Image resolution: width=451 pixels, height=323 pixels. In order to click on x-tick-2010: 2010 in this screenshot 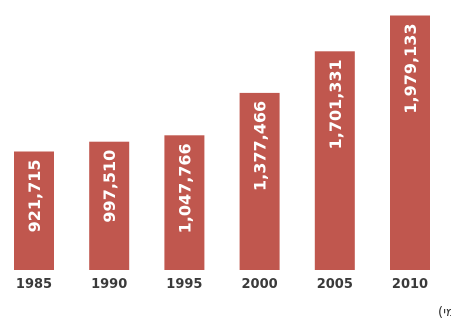, I will do `click(410, 284)`.